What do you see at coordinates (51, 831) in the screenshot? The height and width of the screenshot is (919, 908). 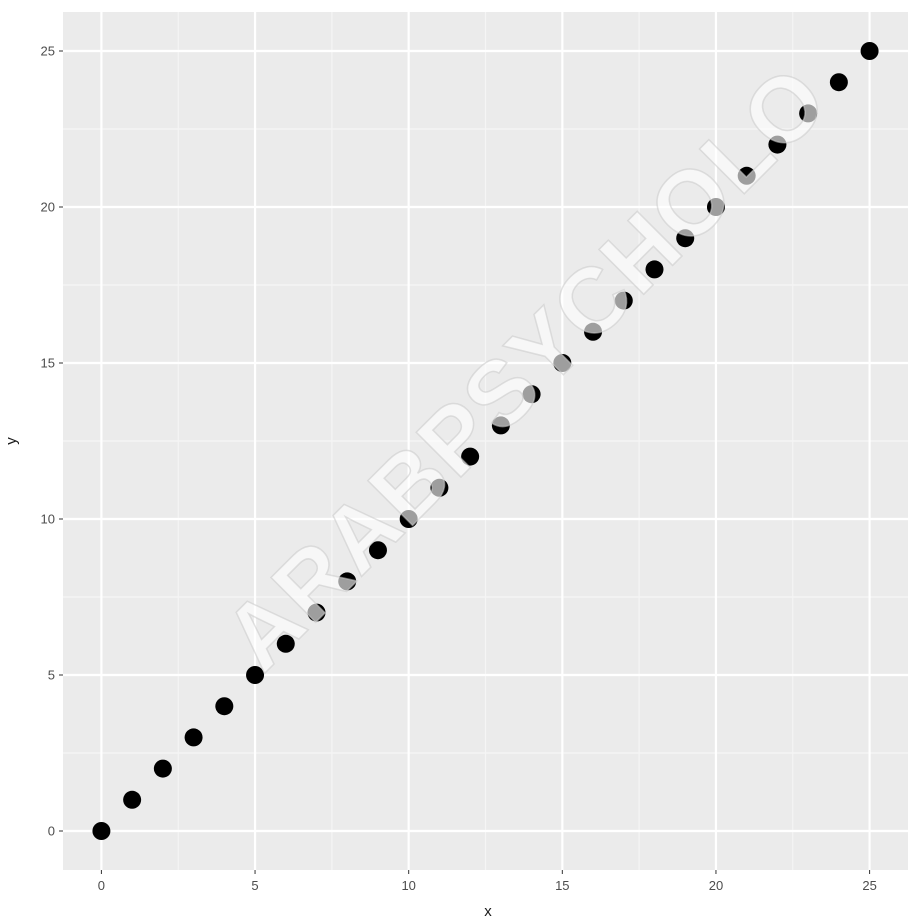 I see `y-tick-label: 0` at bounding box center [51, 831].